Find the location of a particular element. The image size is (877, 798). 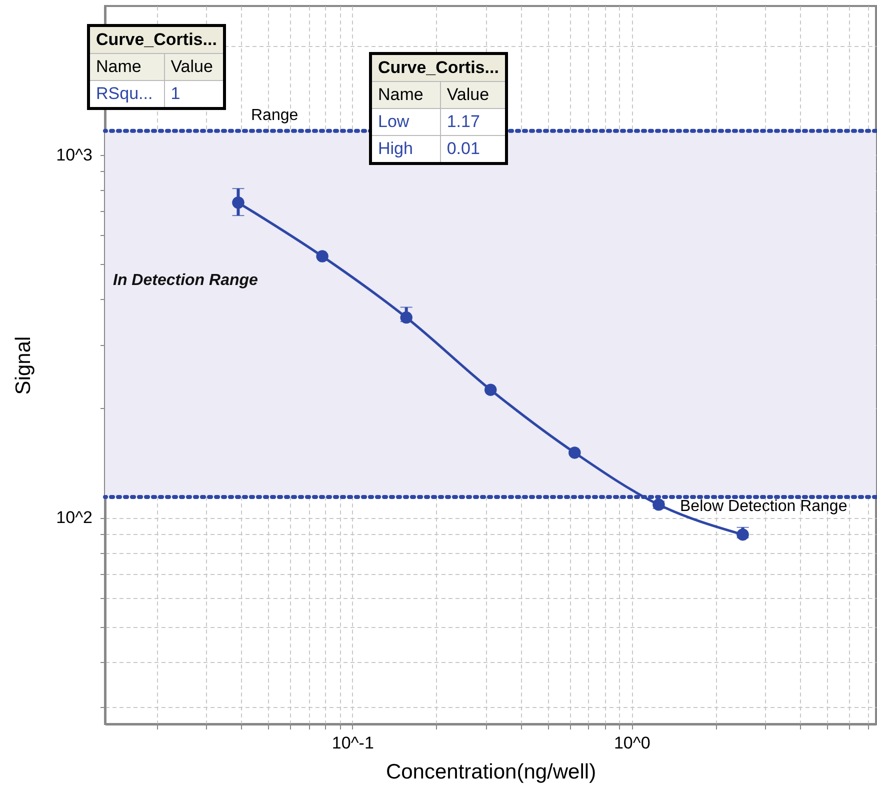

ref-line-label: Range is located at coordinates (274, 115).